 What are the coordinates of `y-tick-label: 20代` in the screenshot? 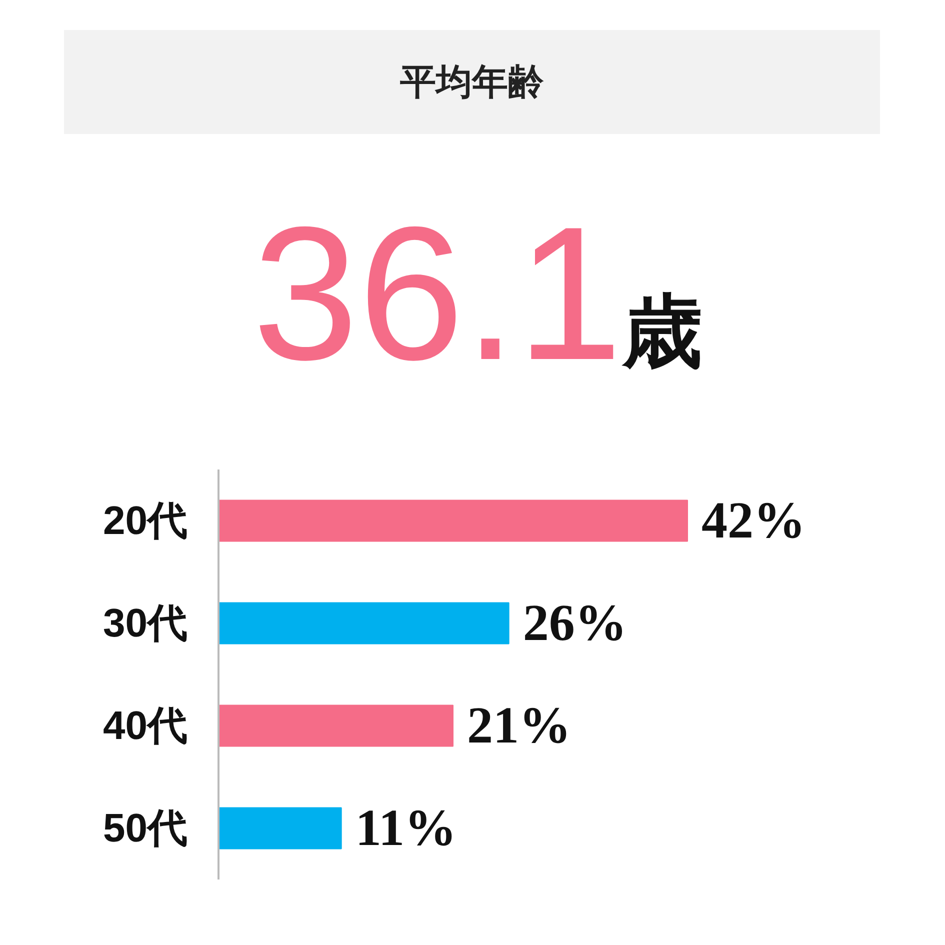 It's located at (145, 520).